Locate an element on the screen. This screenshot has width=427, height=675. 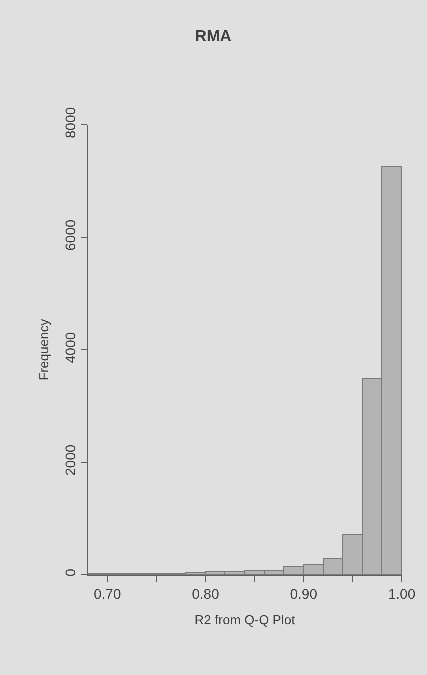
y-tick-label: 2000 is located at coordinates (70, 460).